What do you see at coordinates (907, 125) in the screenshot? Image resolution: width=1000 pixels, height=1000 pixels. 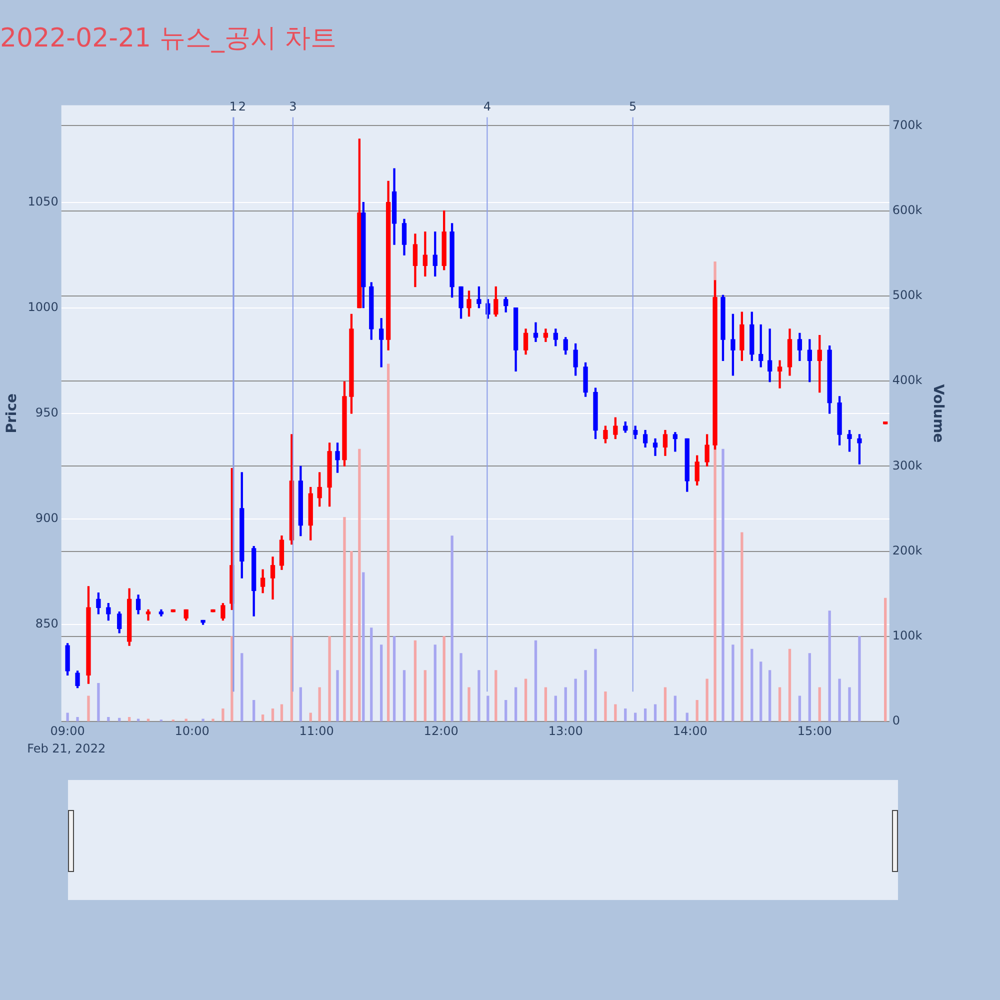 I see `y2-tick-label: 700k` at bounding box center [907, 125].